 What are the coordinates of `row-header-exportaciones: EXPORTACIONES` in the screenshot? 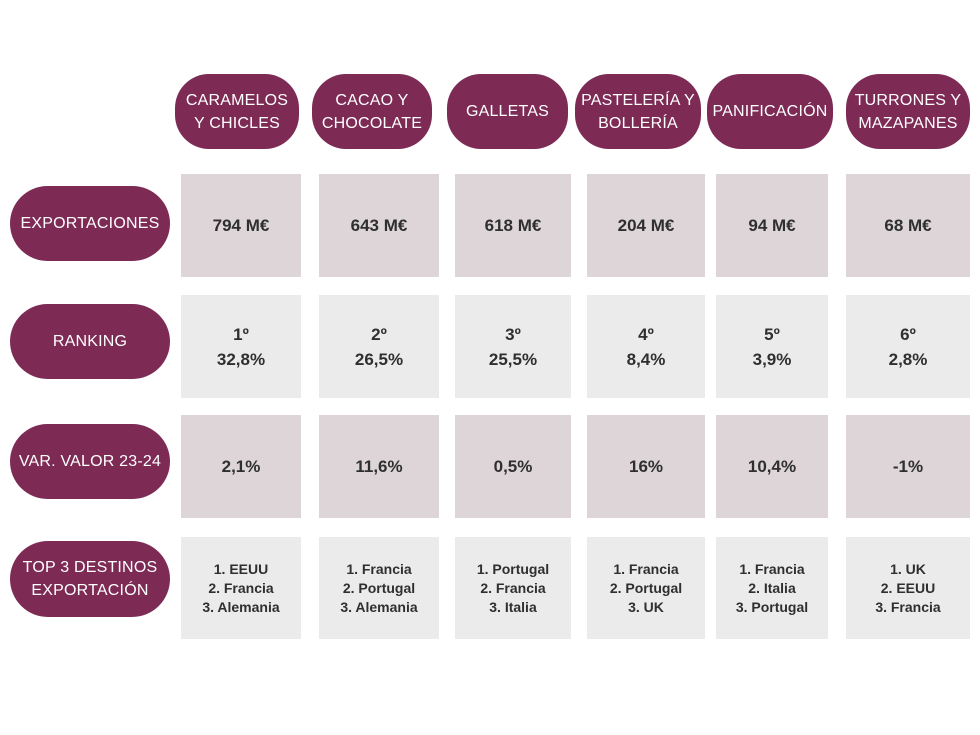 It's located at (90, 223).